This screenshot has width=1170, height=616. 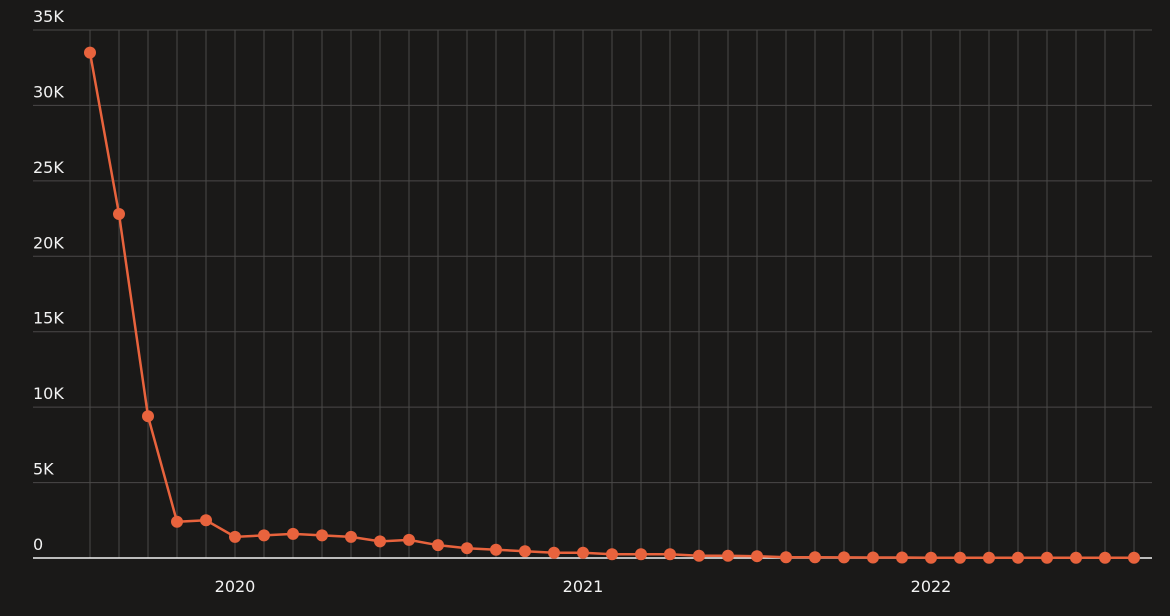 What do you see at coordinates (48, 318) in the screenshot?
I see `y-tick-label: 15K` at bounding box center [48, 318].